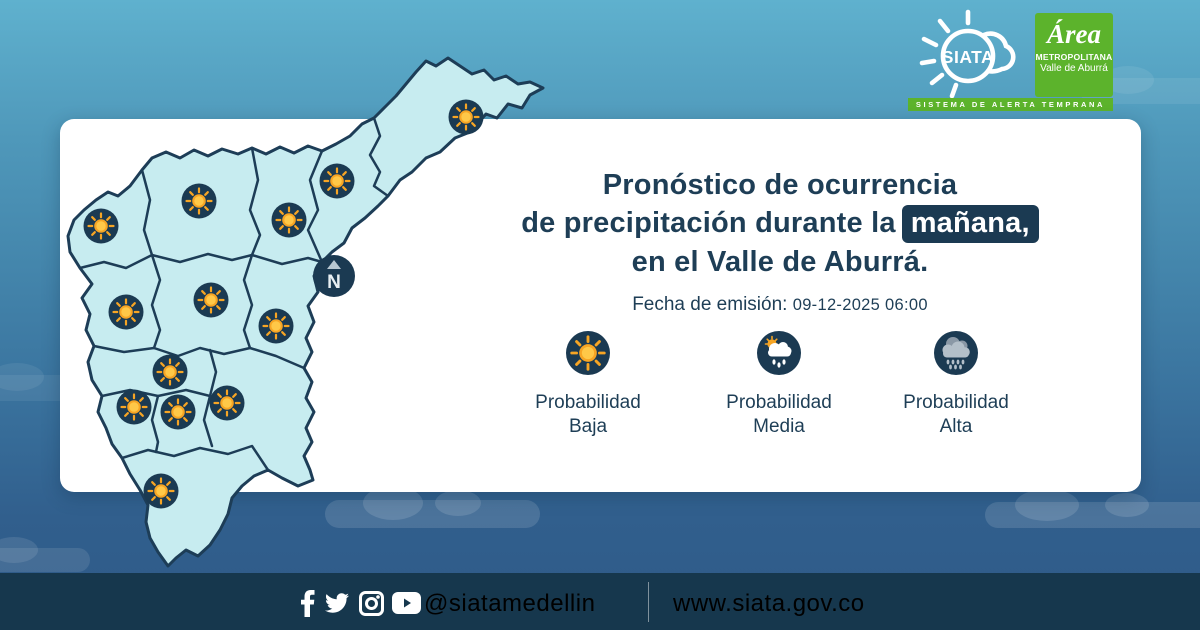  Describe the element at coordinates (510, 603) in the screenshot. I see `social-handle: @siatamedellin` at that location.